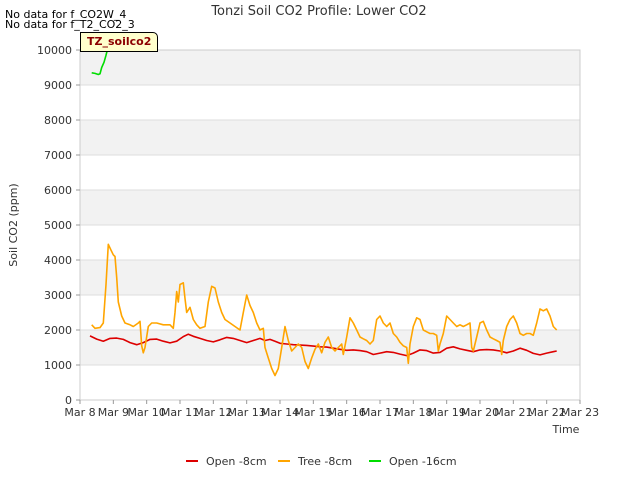 This screenshot has height=480, width=640. Describe the element at coordinates (68, 400) in the screenshot. I see `y-tick-label: 0` at that location.